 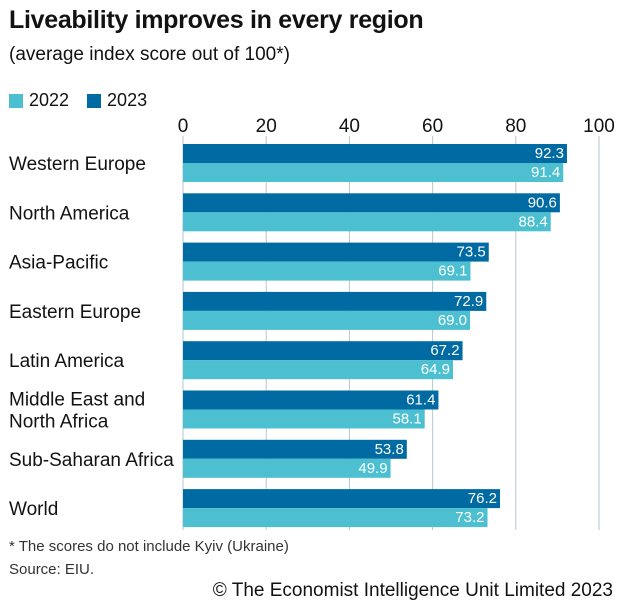 What do you see at coordinates (533, 221) in the screenshot?
I see `data-label-2022-1: 88.4` at bounding box center [533, 221].